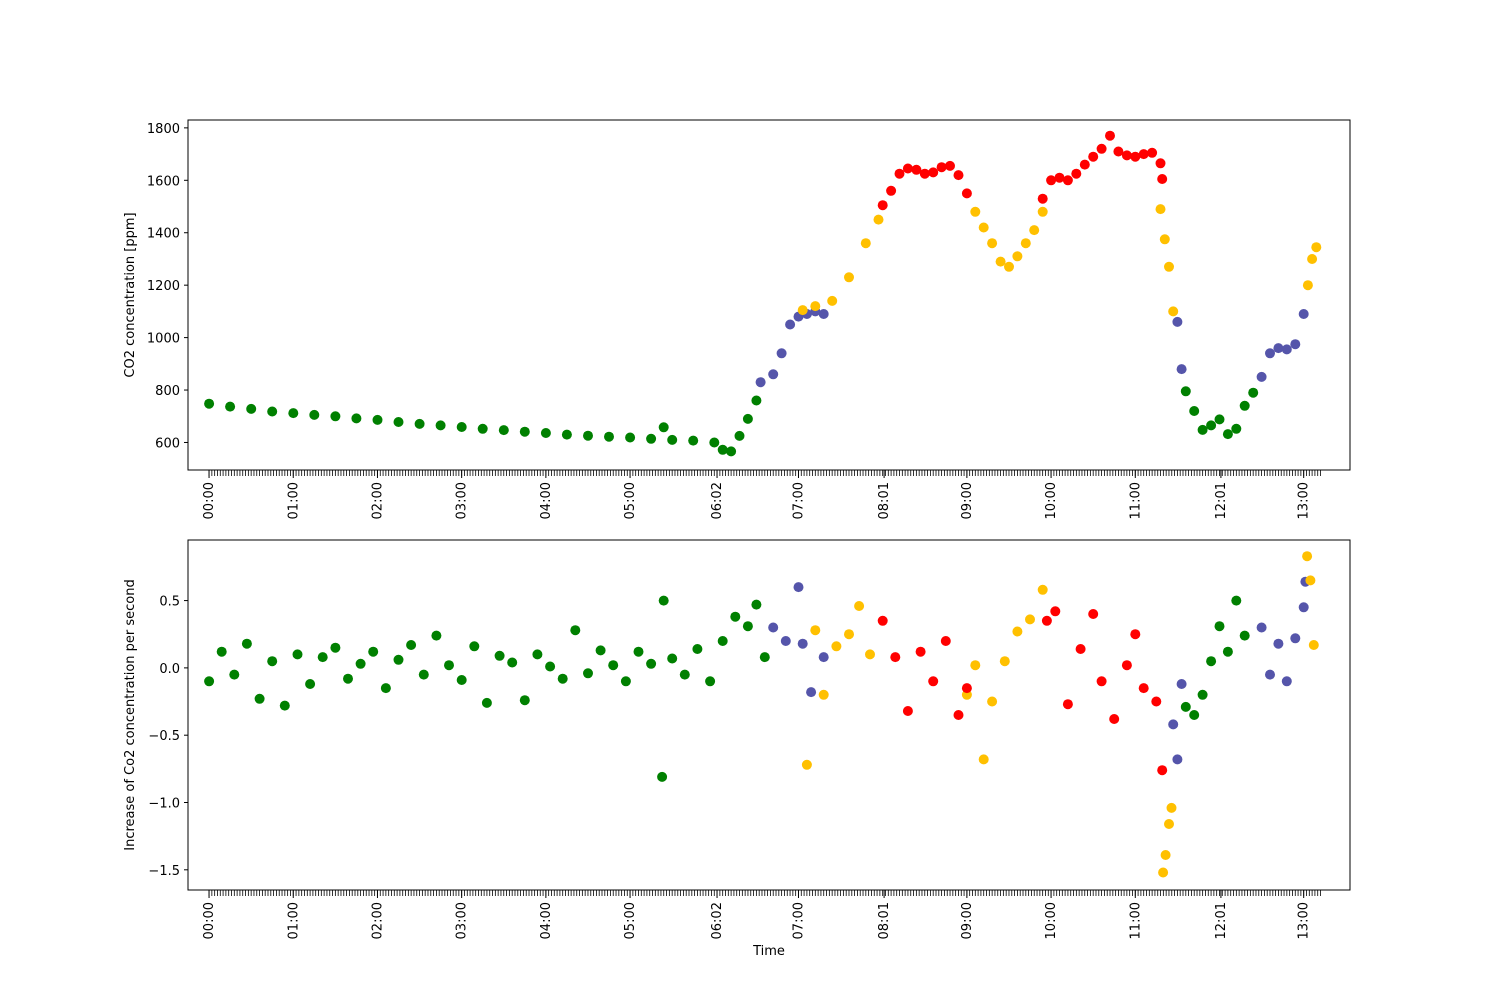  I want to click on x-tick-label: 09:00, so click(967, 920).